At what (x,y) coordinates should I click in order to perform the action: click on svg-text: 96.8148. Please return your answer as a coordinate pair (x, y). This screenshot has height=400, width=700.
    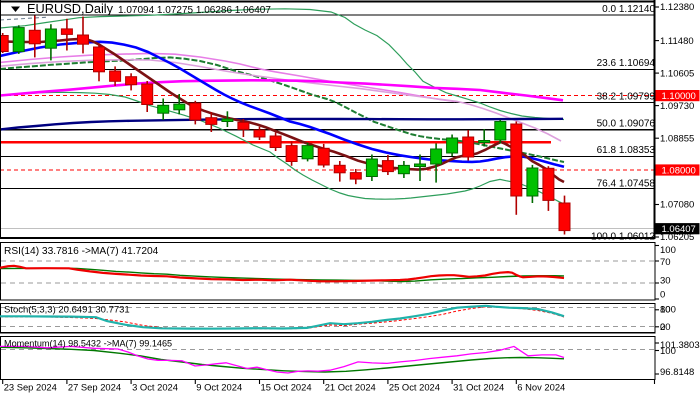
    Looking at the image, I should click on (677, 372).